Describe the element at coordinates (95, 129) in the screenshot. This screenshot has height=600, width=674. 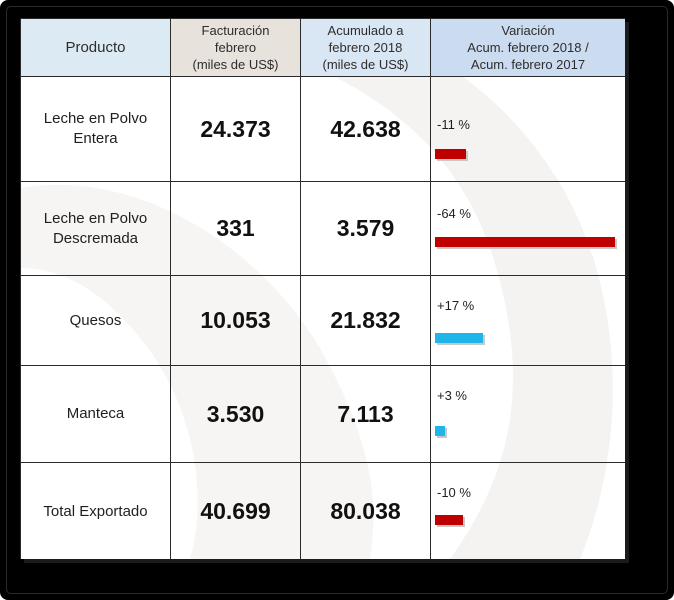
I see `product-cell: Leche en Polvo Entera` at that location.